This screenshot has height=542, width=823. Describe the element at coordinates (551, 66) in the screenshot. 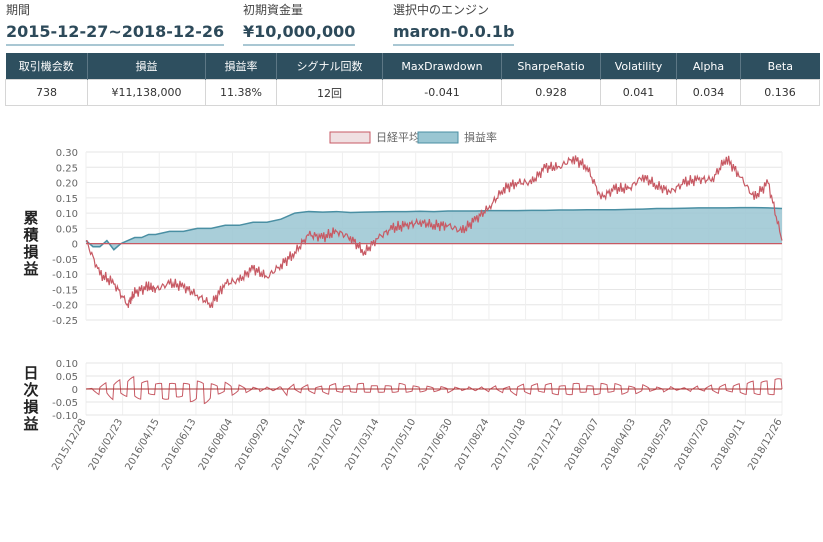

I see `header-sharpe-ratio: SharpeRatio` at that location.